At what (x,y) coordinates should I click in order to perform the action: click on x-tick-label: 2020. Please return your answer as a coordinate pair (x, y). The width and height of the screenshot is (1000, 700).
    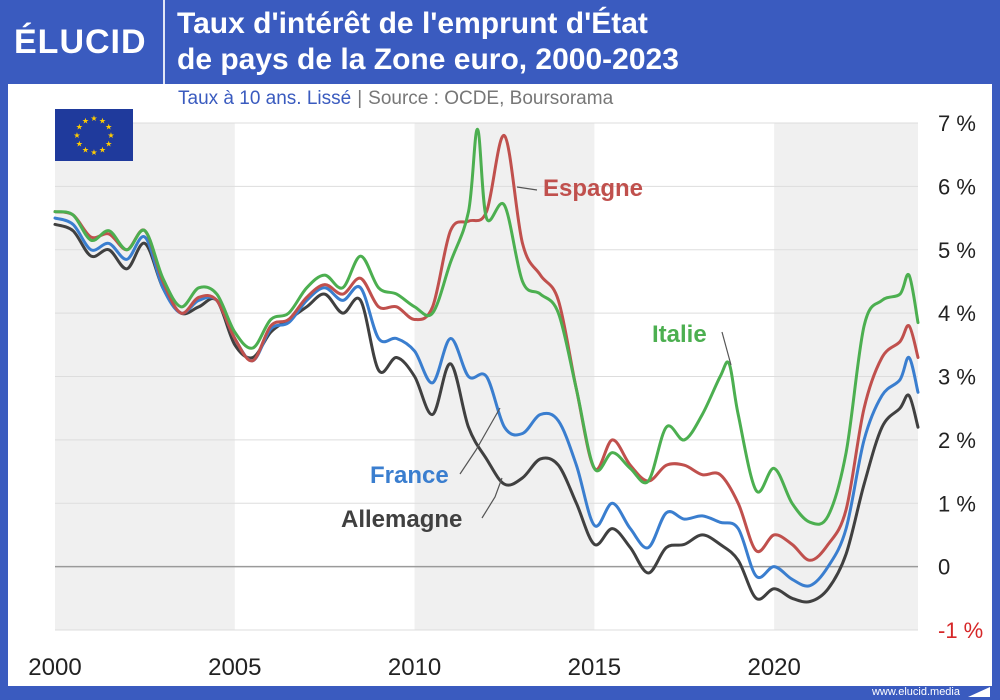
    Looking at the image, I should click on (773, 667).